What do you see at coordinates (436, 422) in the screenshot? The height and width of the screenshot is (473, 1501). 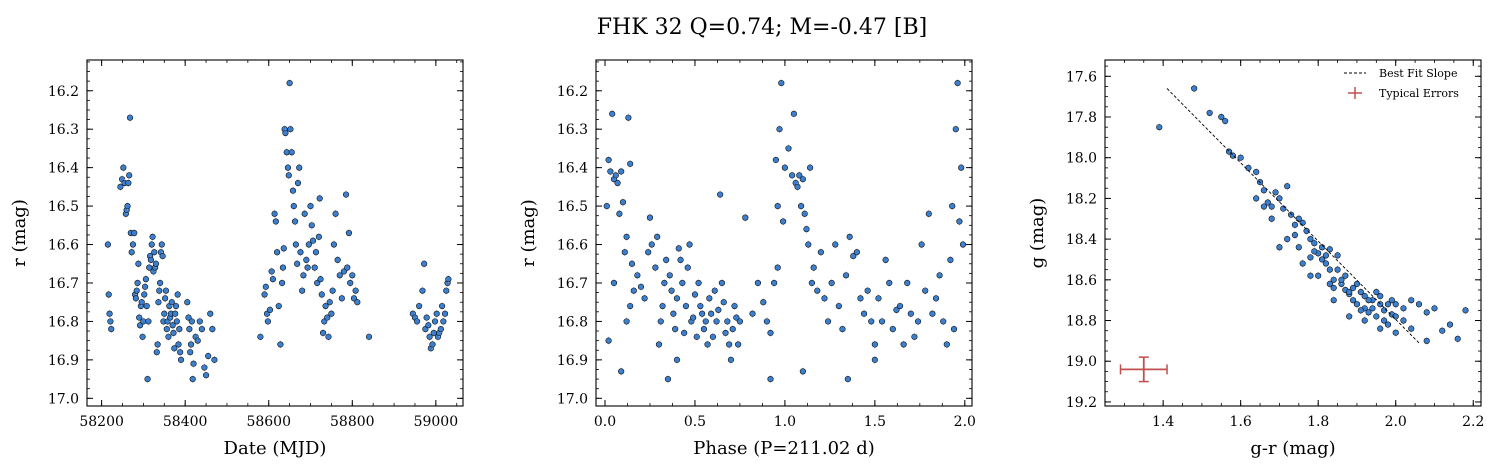 I see `x-tick-label: 59000` at bounding box center [436, 422].